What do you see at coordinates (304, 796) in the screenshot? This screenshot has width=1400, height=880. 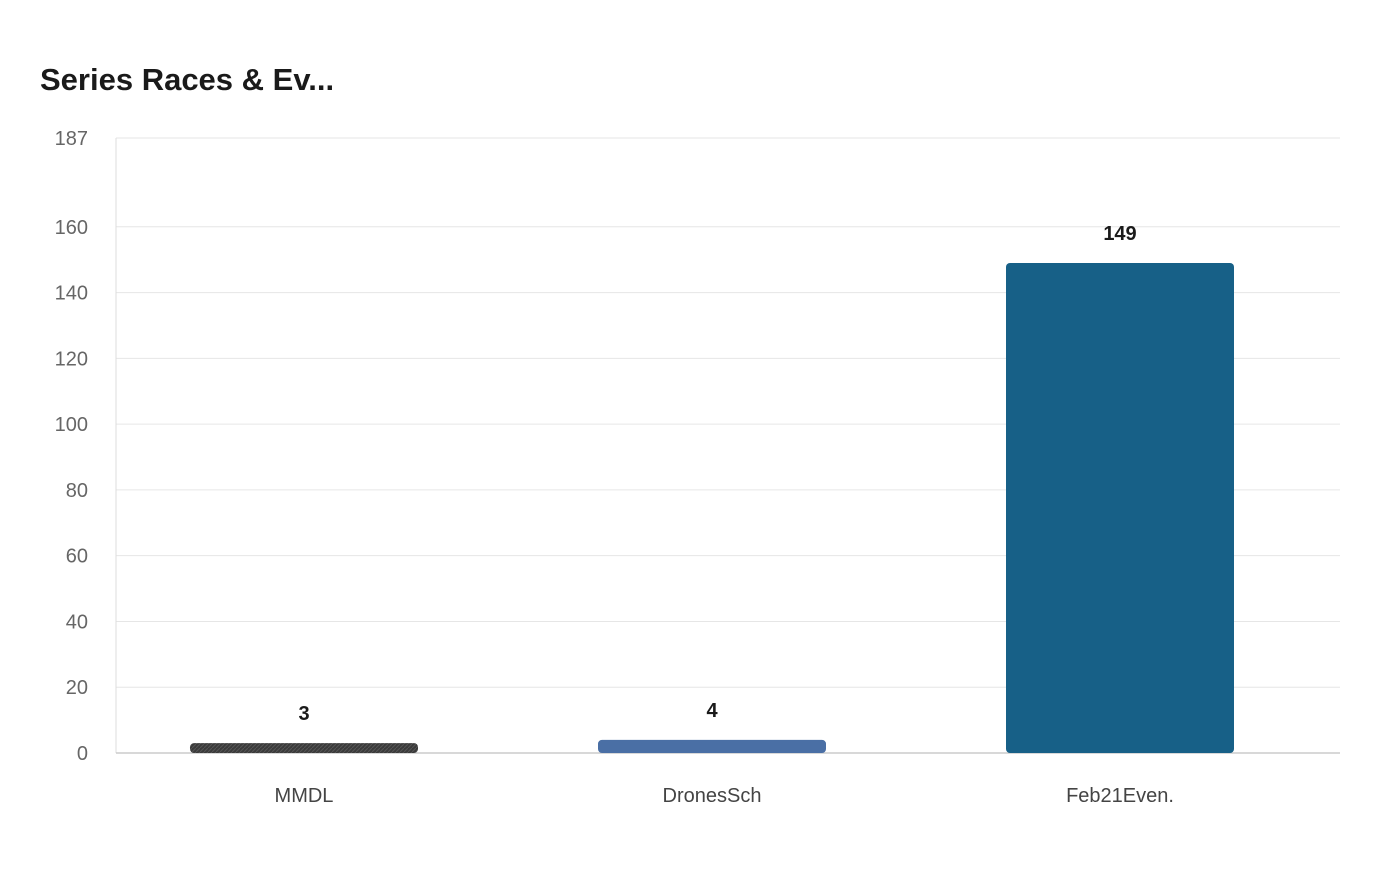 I see `x-tick-label: MMDL` at bounding box center [304, 796].